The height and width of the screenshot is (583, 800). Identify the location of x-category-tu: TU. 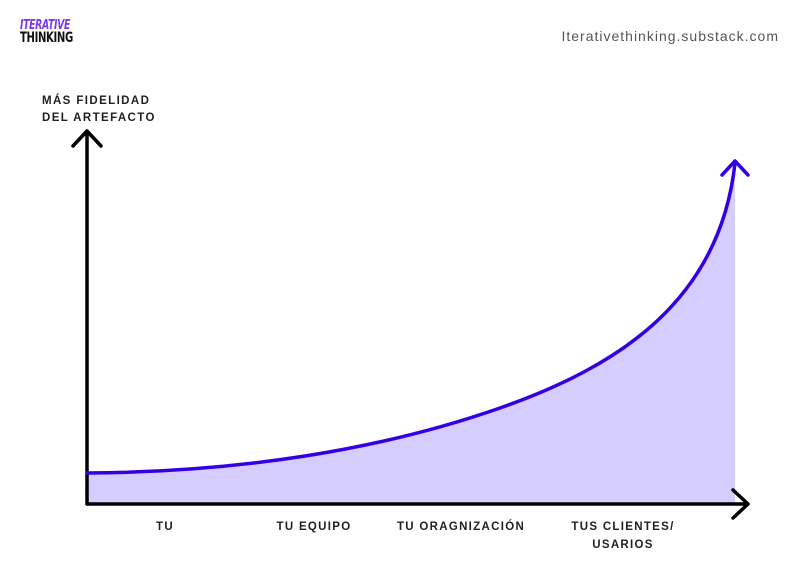
(165, 527).